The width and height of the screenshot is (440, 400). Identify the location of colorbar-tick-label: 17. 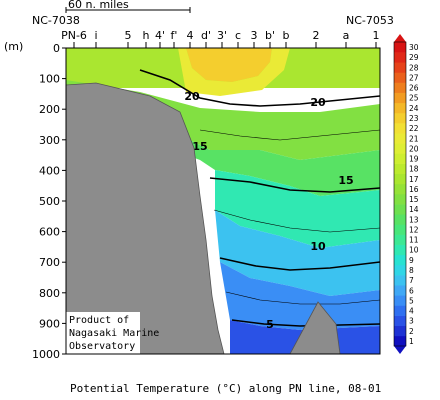
(414, 179).